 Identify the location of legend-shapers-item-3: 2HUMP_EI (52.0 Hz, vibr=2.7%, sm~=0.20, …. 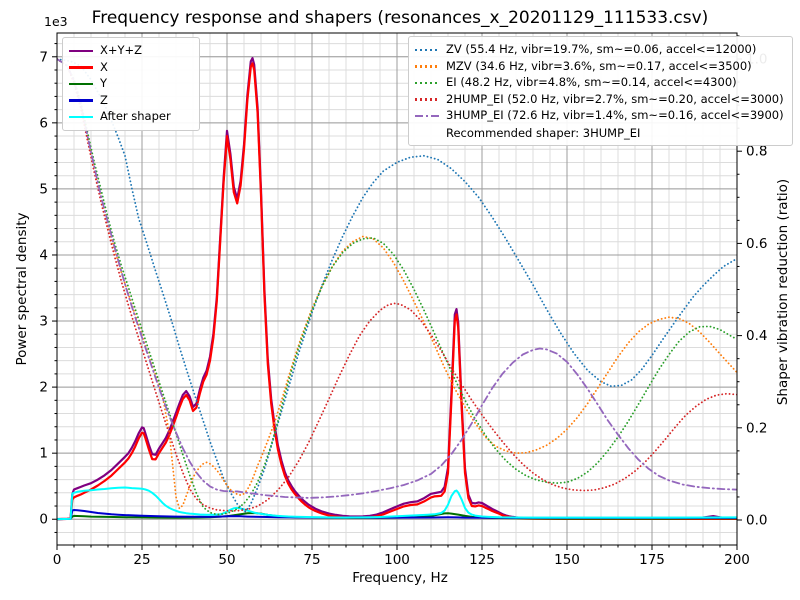
(599, 100).